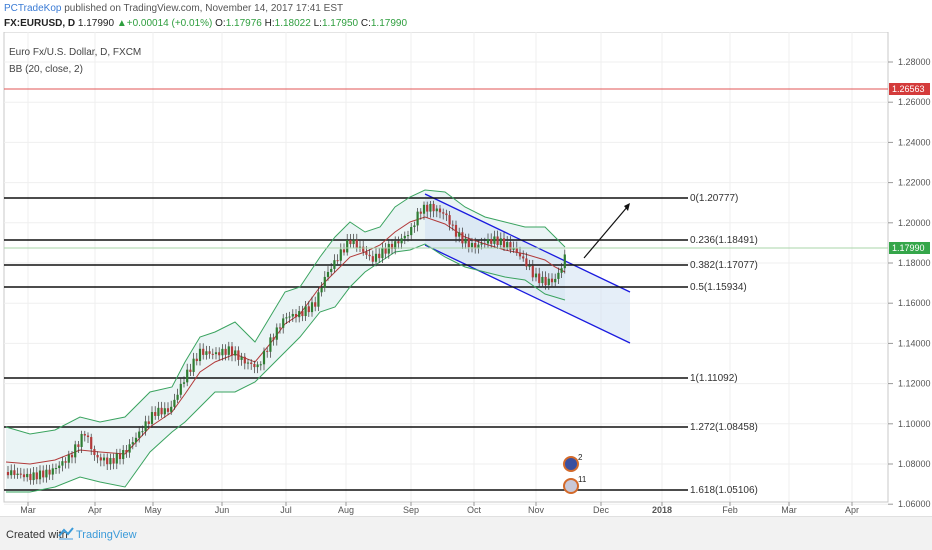 The width and height of the screenshot is (932, 550). What do you see at coordinates (153, 510) in the screenshot?
I see `time-tick-label: May` at bounding box center [153, 510].